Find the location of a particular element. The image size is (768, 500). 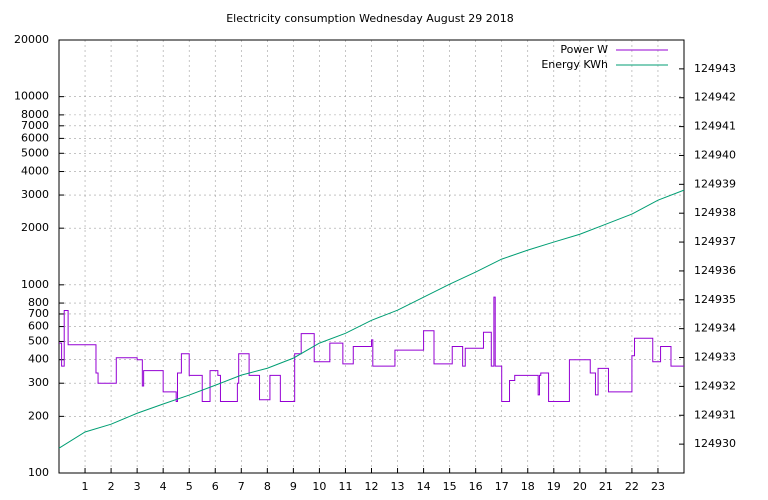

x-tick-label: 8 is located at coordinates (267, 486).